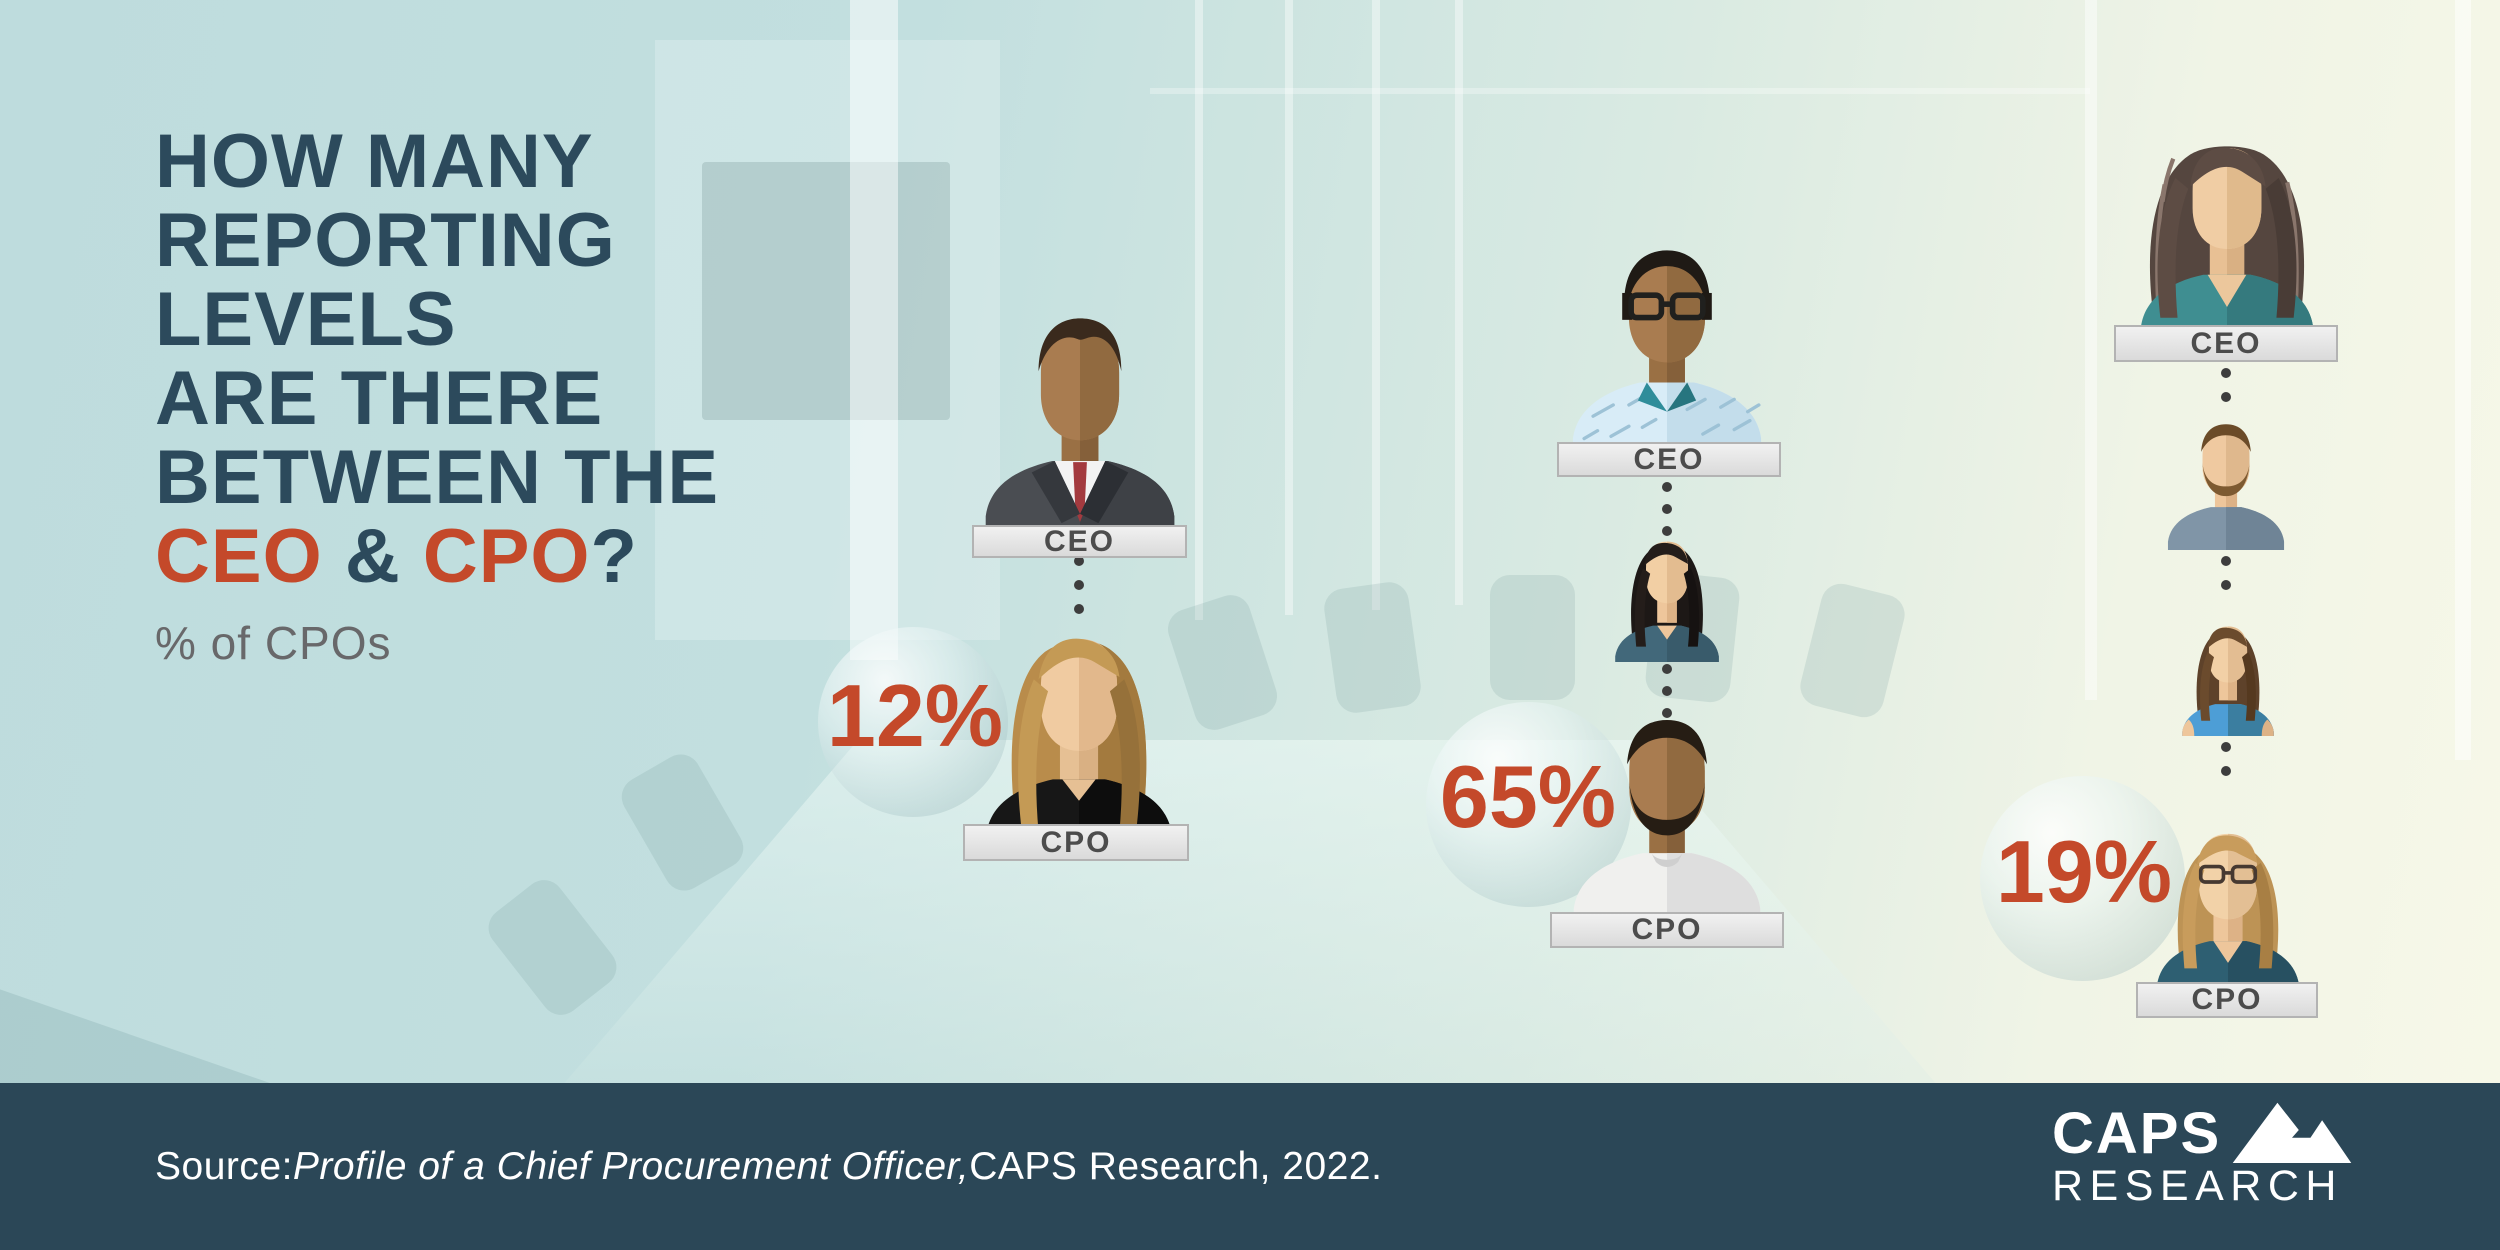 The image size is (2500, 1250). What do you see at coordinates (1620, 91) in the screenshot?
I see `background-window-frame` at bounding box center [1620, 91].